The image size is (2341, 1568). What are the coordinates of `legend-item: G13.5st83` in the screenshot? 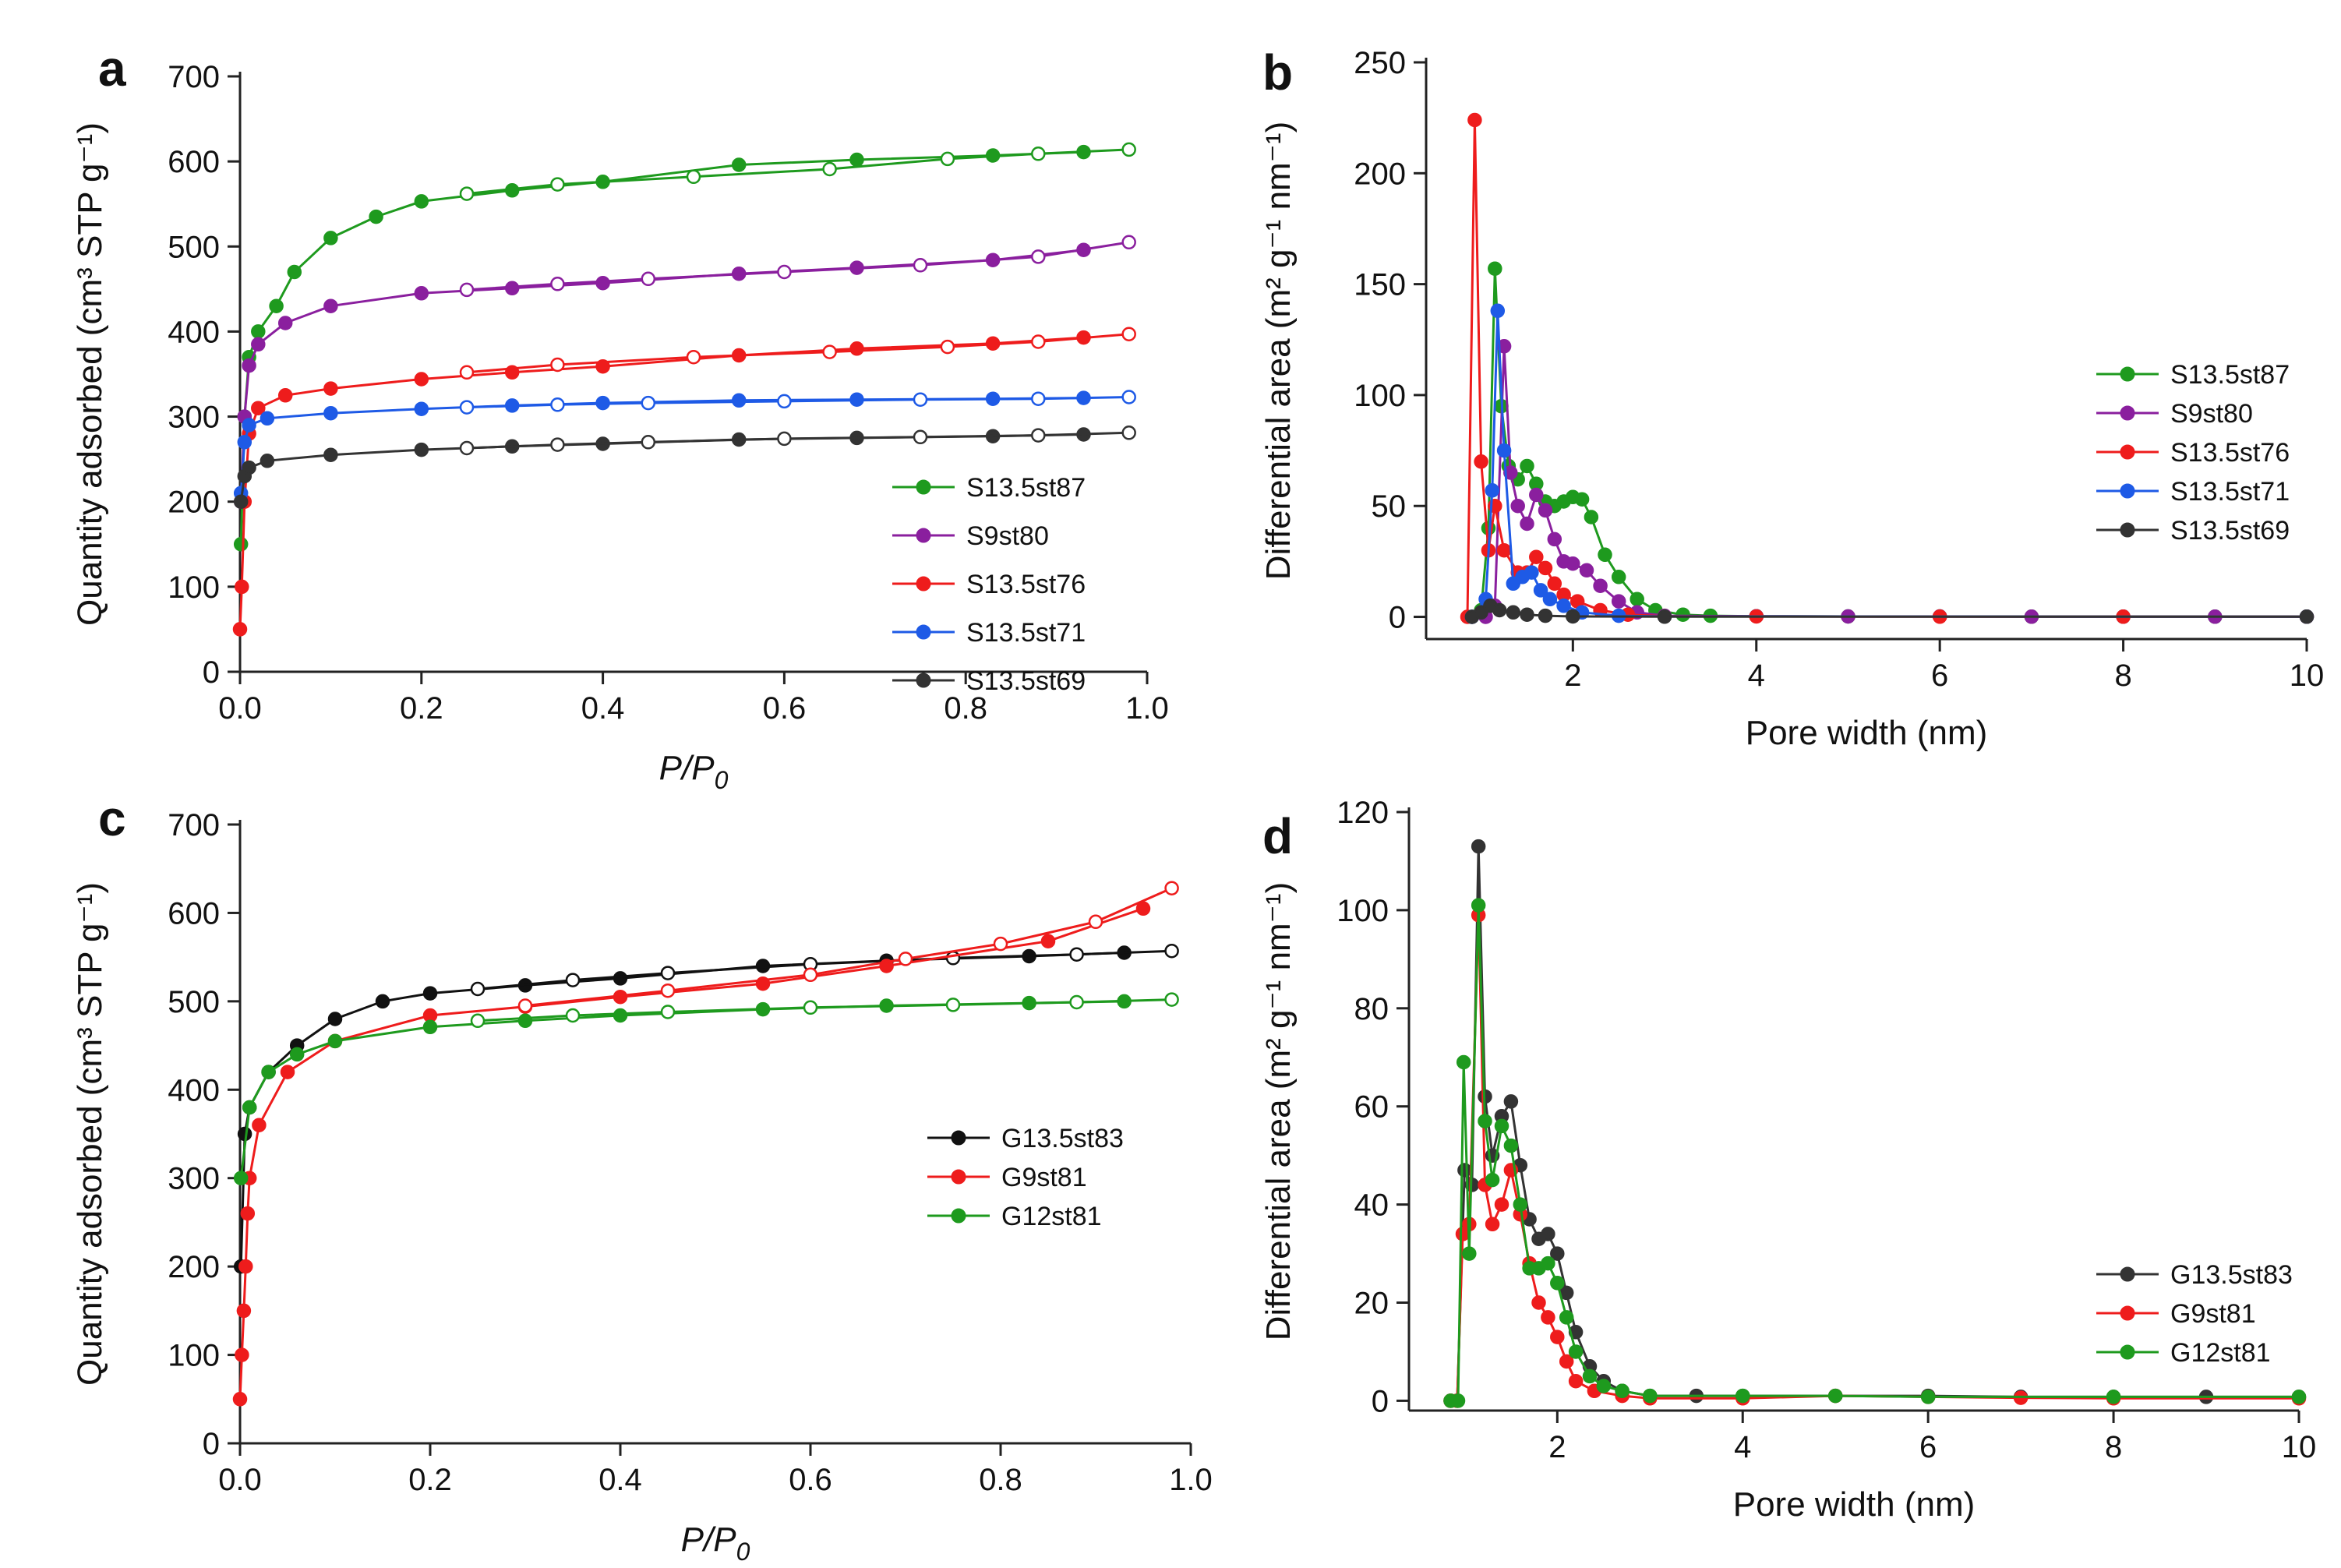 It's located at (1025, 1138).